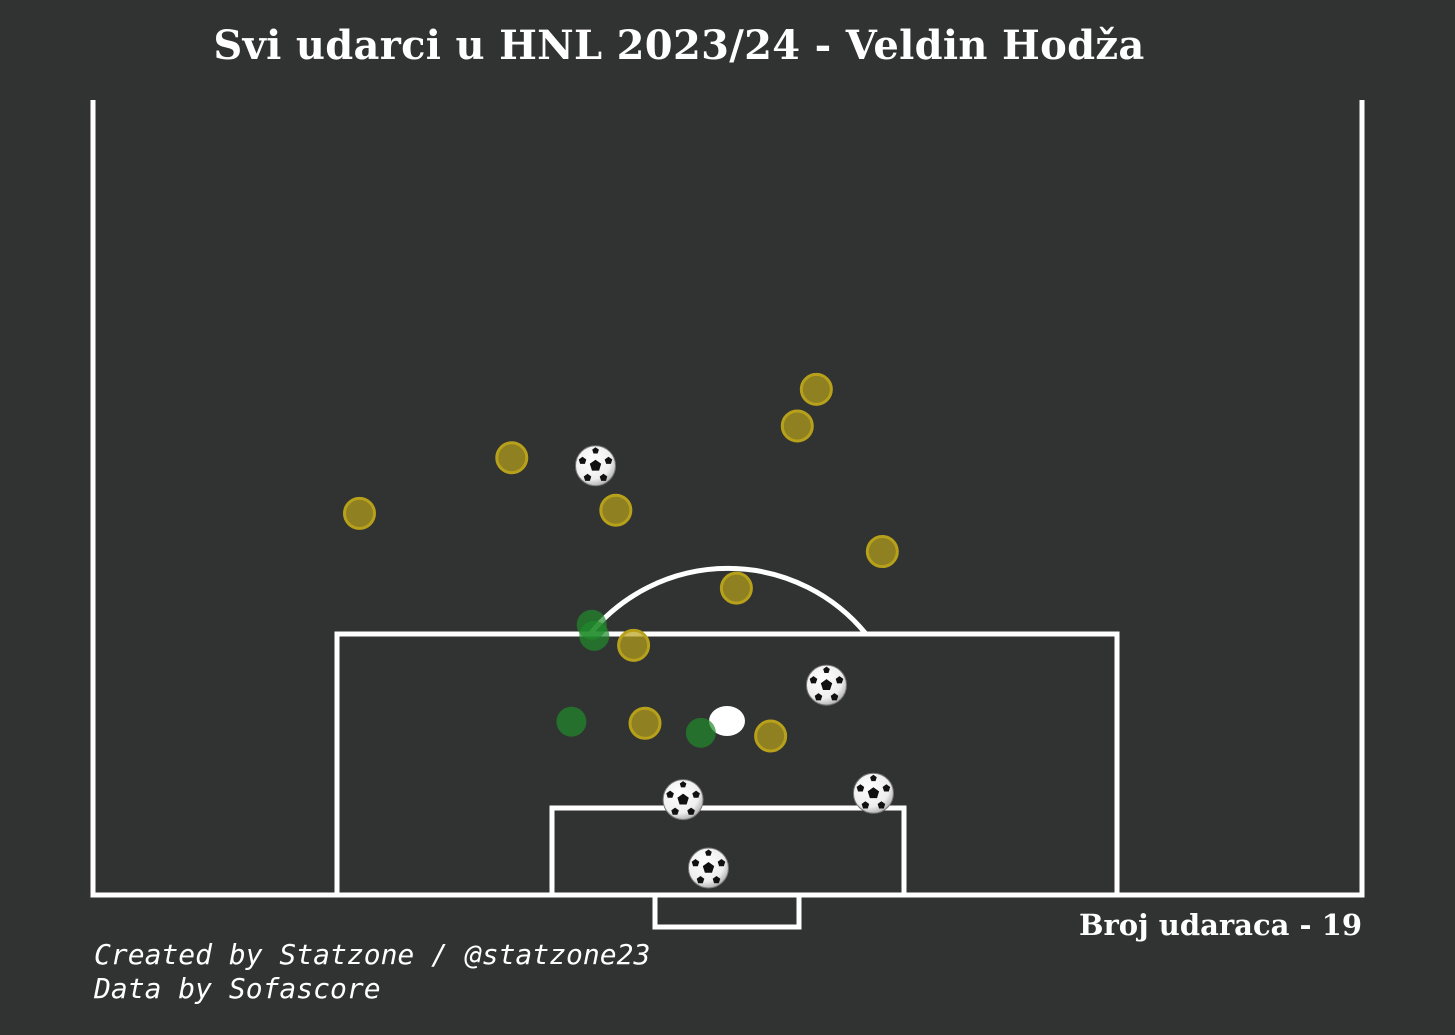 The width and height of the screenshot is (1455, 1035). What do you see at coordinates (679, 45) in the screenshot?
I see `chart-title: Svi udarci u HNL 2023/24 - Veldin Hodža` at bounding box center [679, 45].